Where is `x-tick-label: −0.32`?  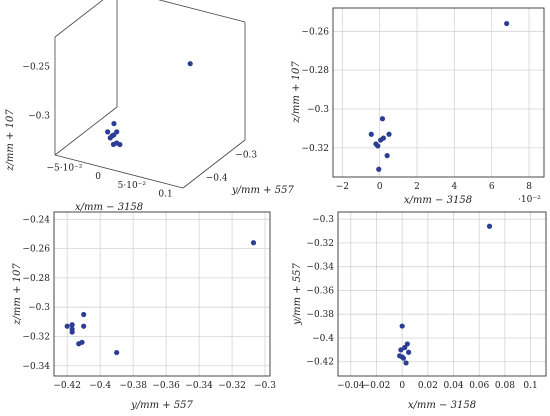
x-tick-label: −0.32 is located at coordinates (232, 386).